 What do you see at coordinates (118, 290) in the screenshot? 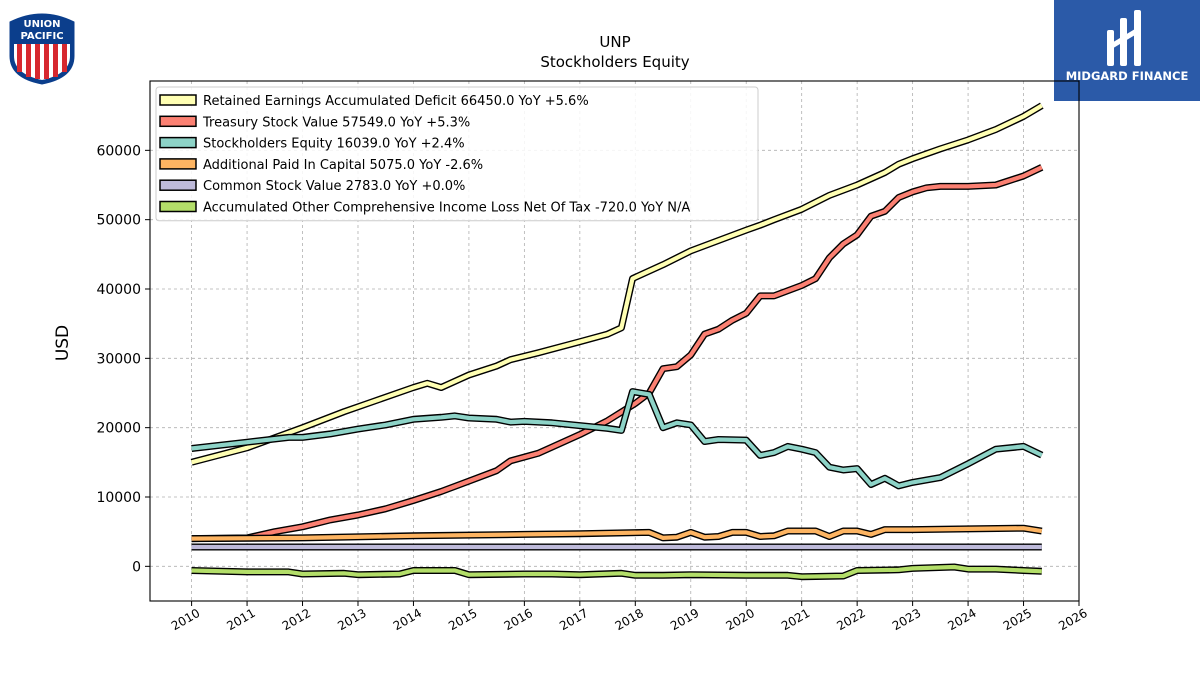
I see `y-tick-label: 40000` at bounding box center [118, 290].